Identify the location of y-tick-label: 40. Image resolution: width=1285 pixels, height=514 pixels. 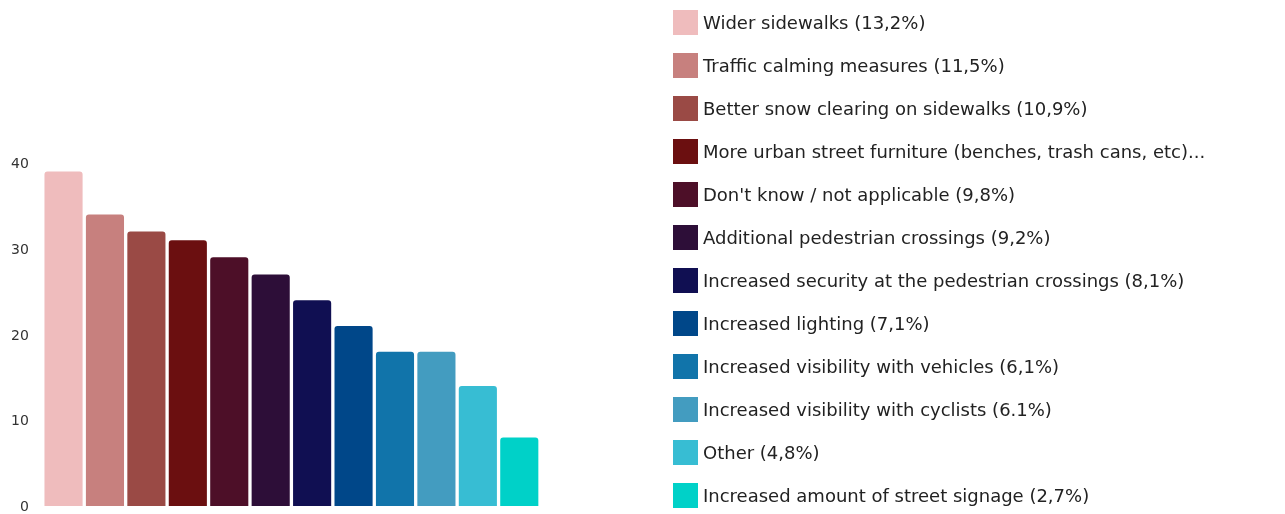
(19, 163).